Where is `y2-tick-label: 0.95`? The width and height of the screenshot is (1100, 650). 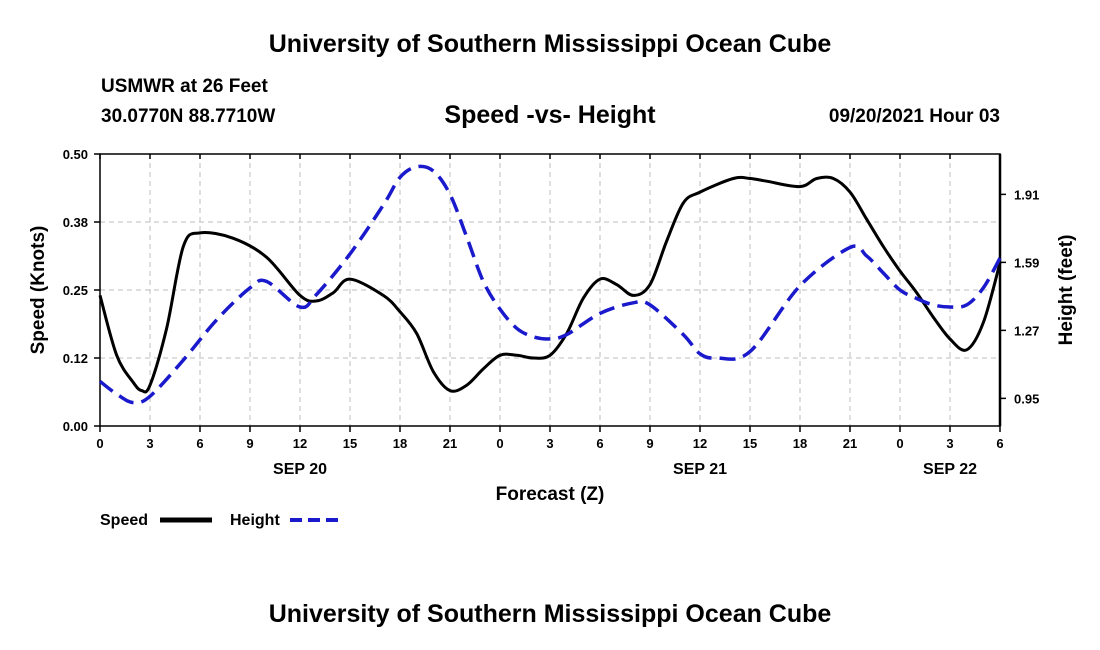
y2-tick-label: 0.95 is located at coordinates (1026, 398).